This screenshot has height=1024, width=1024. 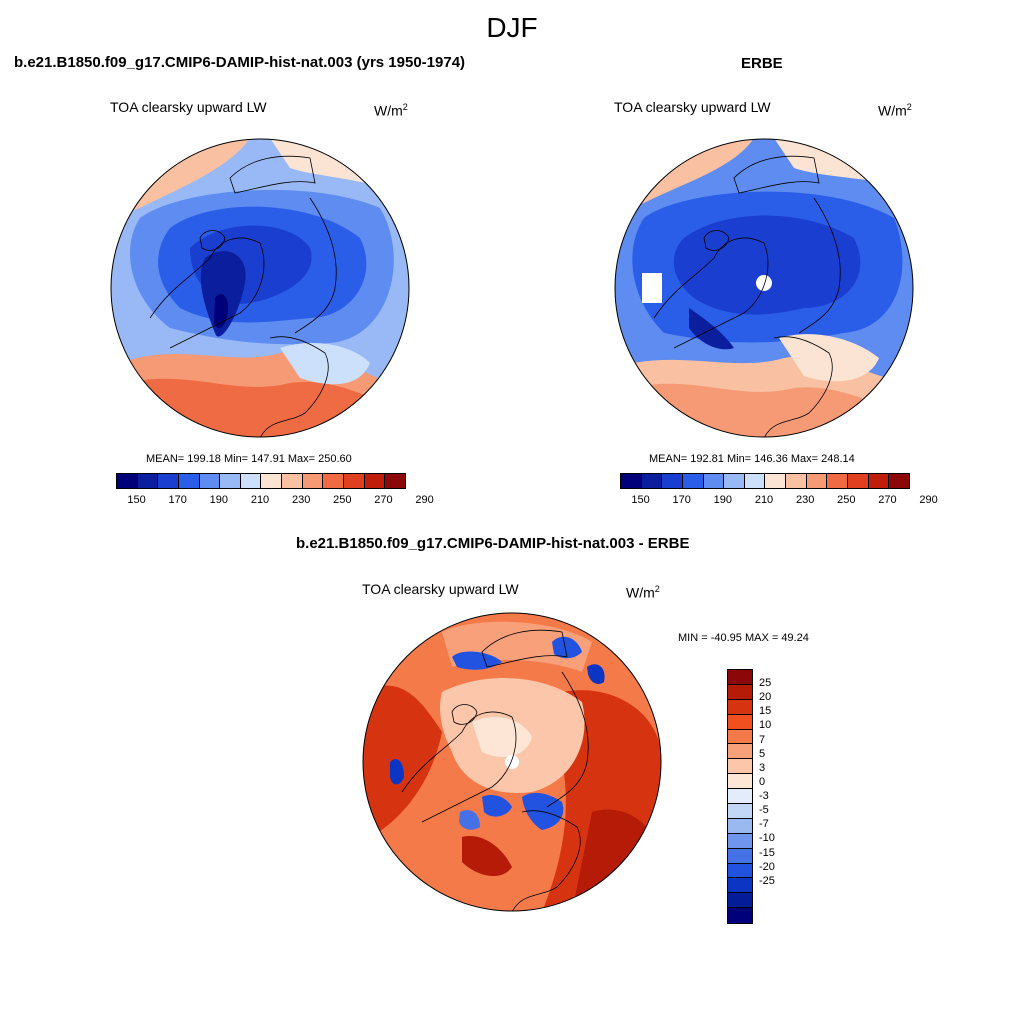 I want to click on colorbar-tick-label: 20, so click(x=765, y=697).